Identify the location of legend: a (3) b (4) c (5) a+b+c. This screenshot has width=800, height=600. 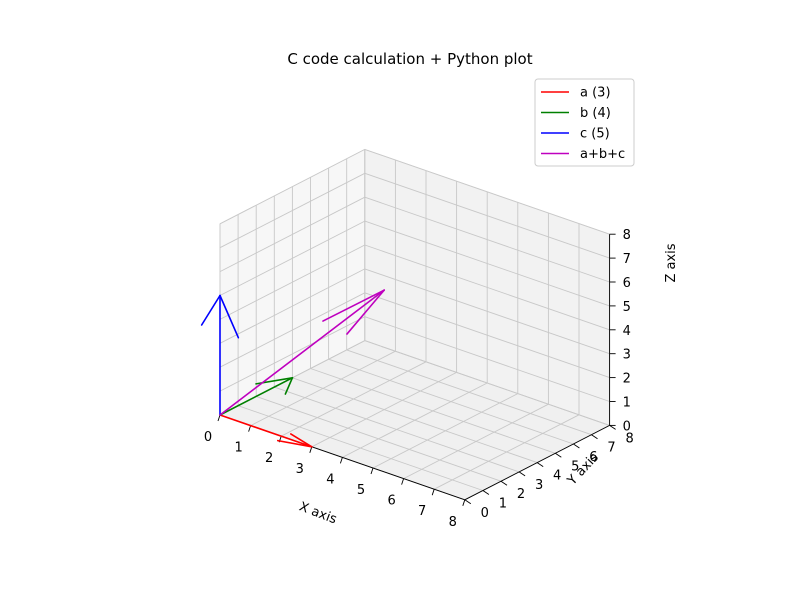
(584, 122).